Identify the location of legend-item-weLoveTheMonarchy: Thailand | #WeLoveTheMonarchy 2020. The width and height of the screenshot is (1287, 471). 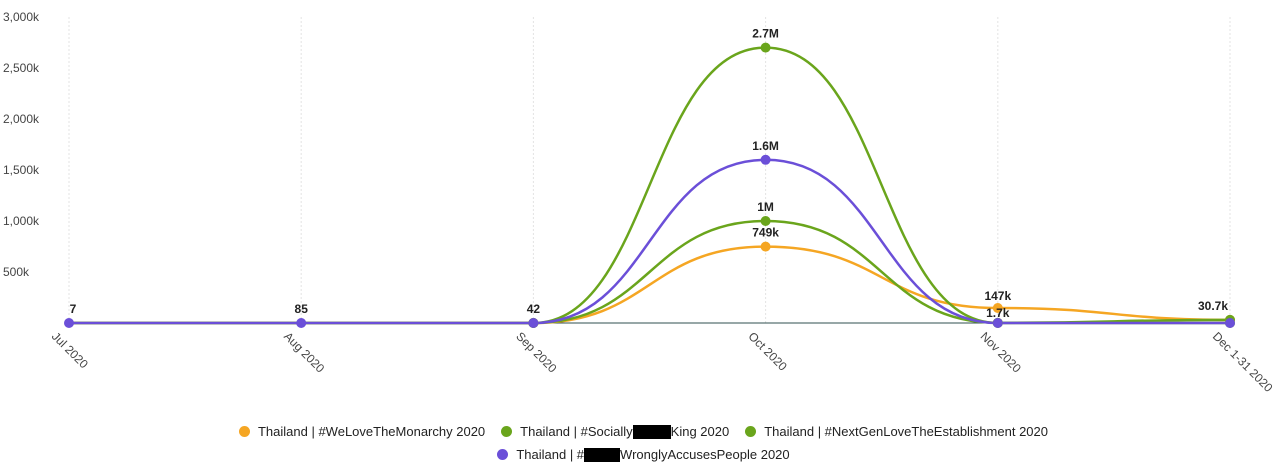
(362, 431).